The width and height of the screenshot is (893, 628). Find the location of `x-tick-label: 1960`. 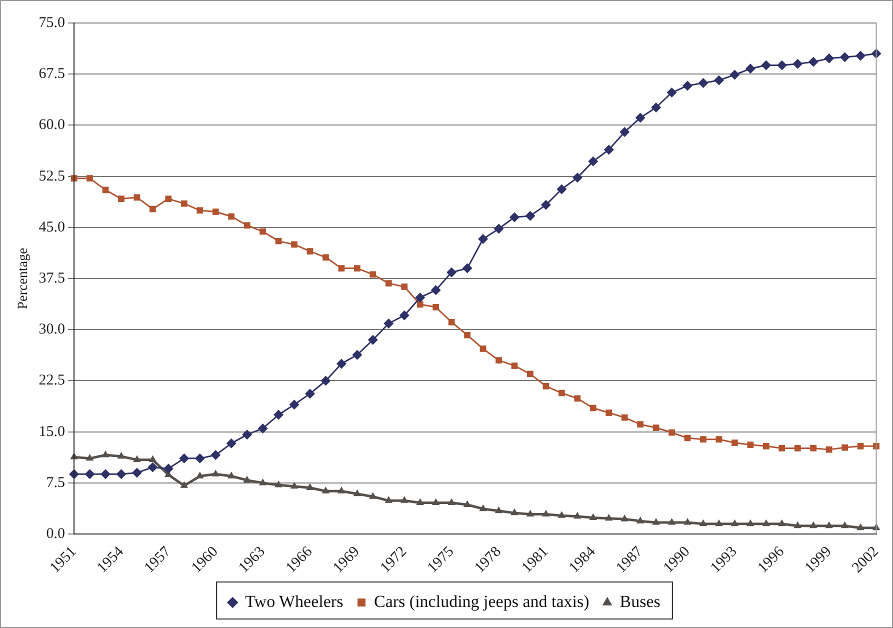

x-tick-label: 1960 is located at coordinates (205, 560).